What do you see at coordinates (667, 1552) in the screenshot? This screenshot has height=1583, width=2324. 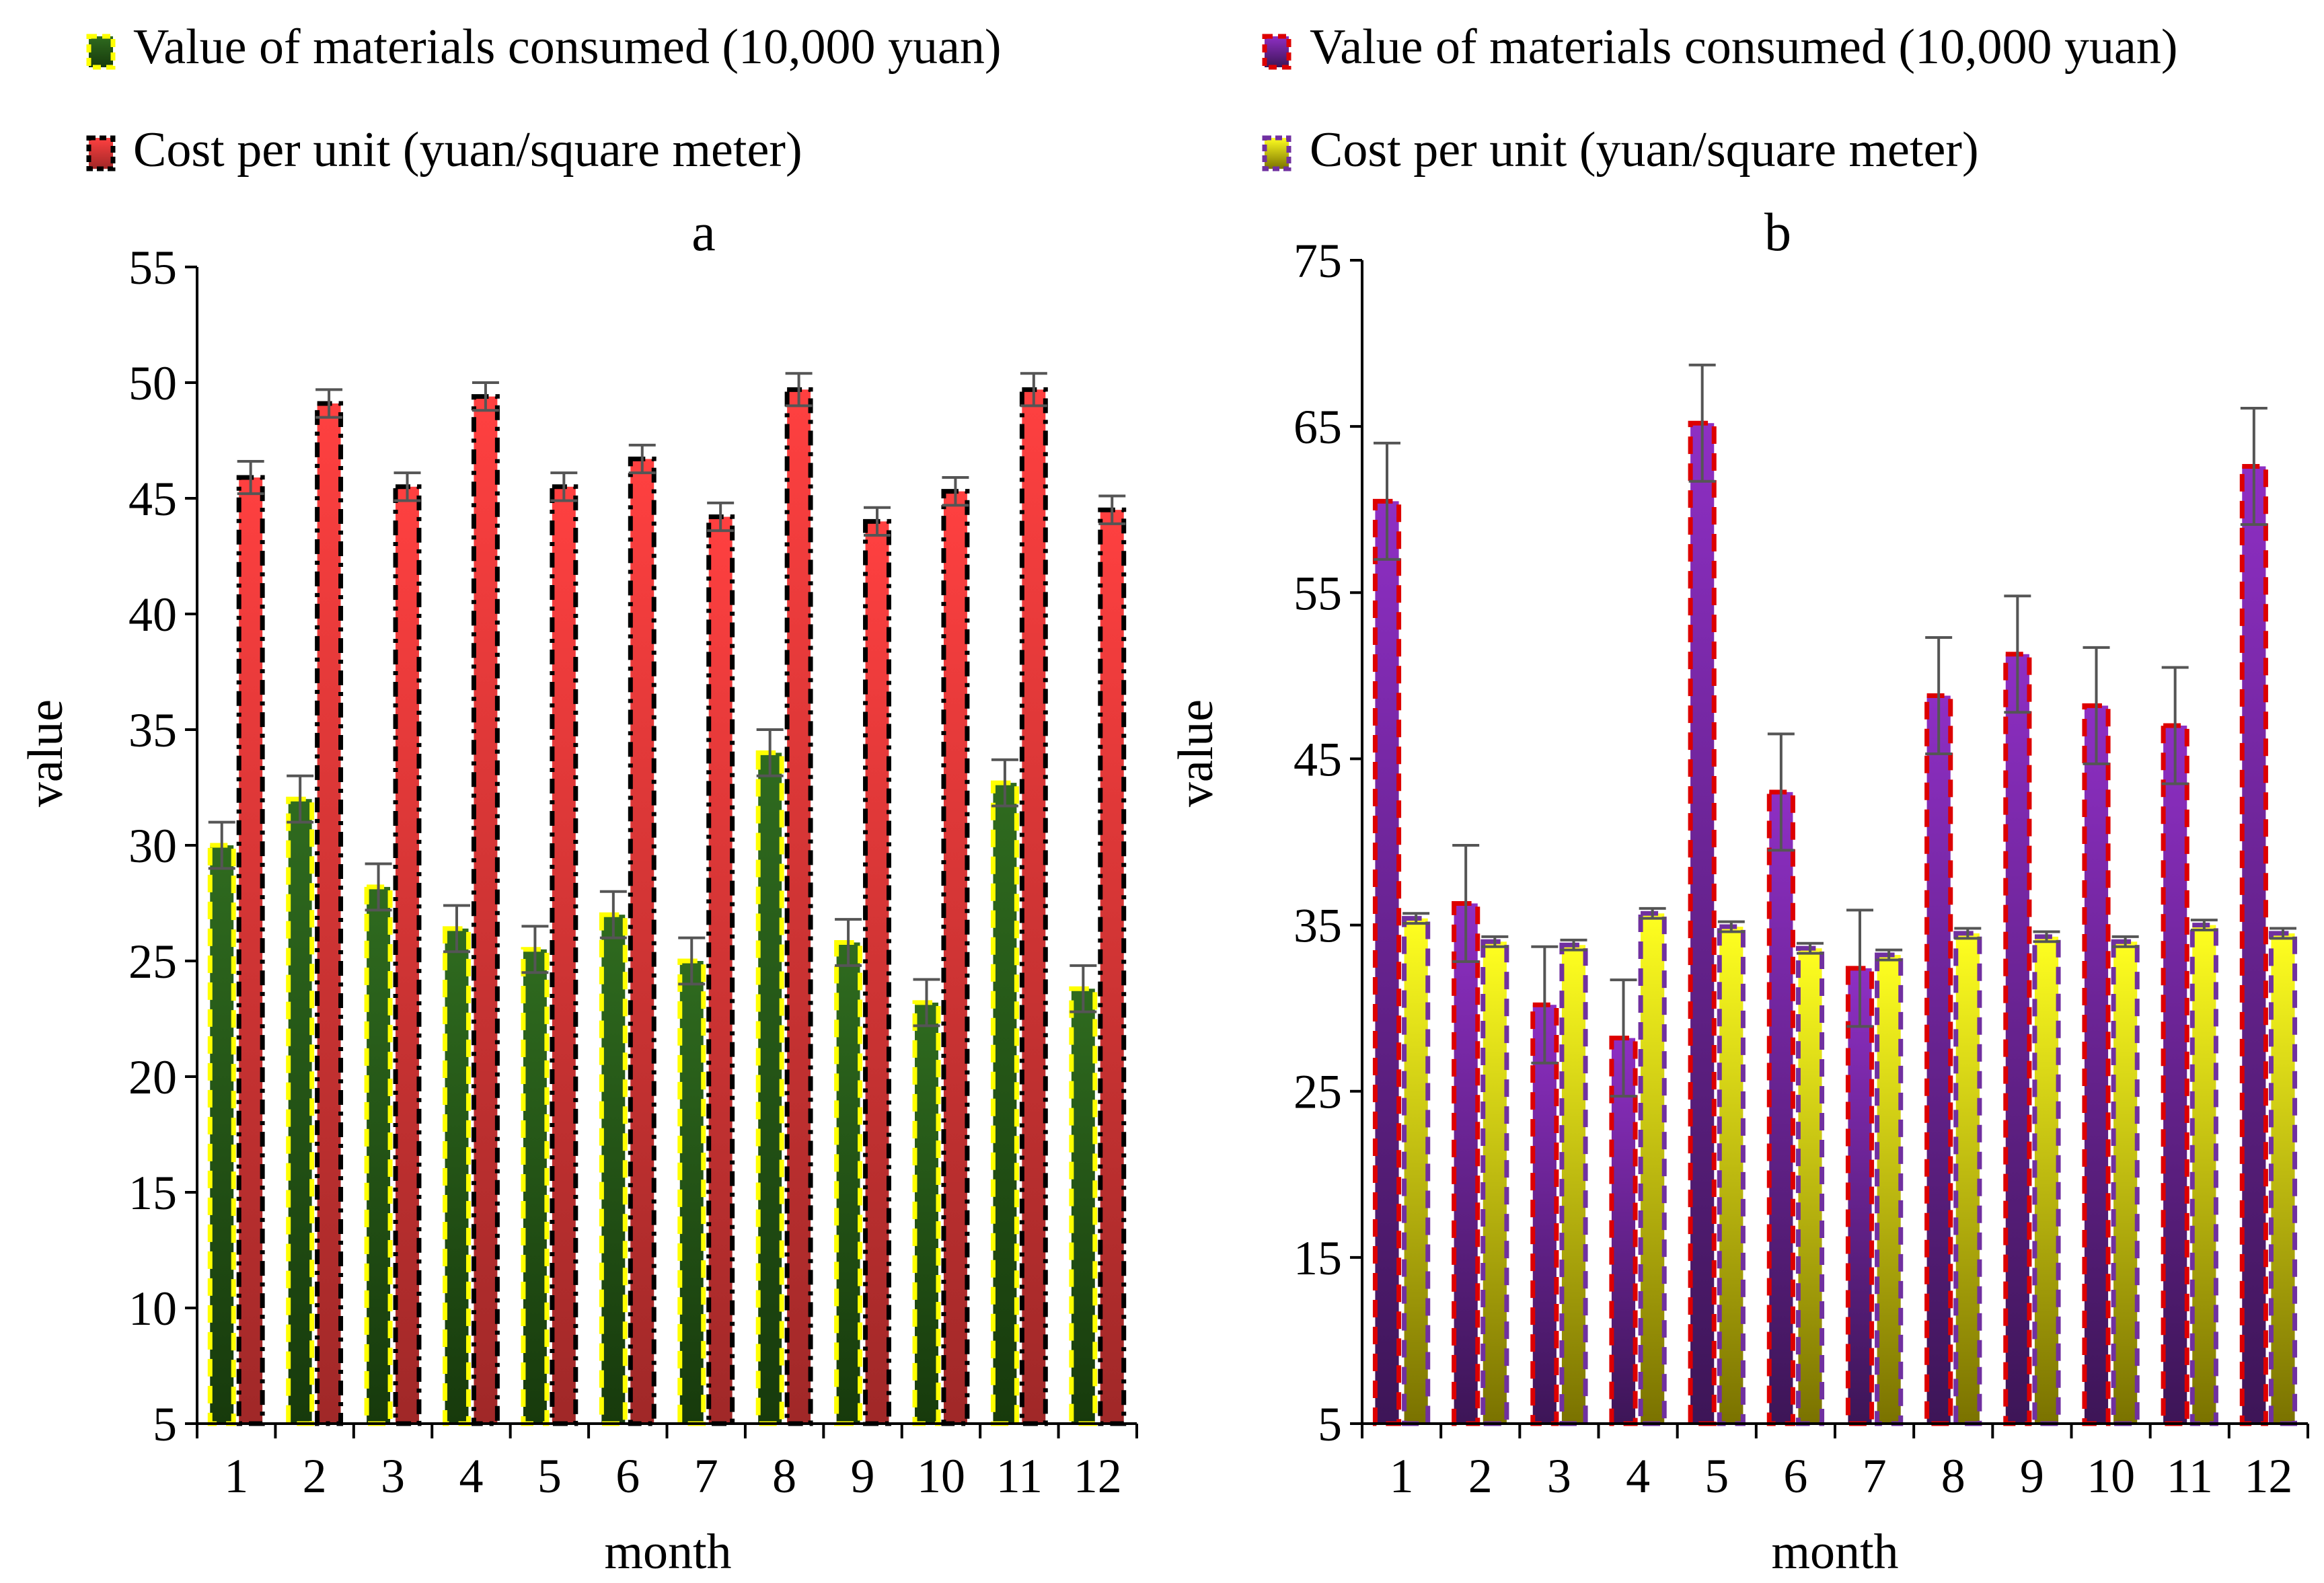 I see `chart-a-xlabel: month` at bounding box center [667, 1552].